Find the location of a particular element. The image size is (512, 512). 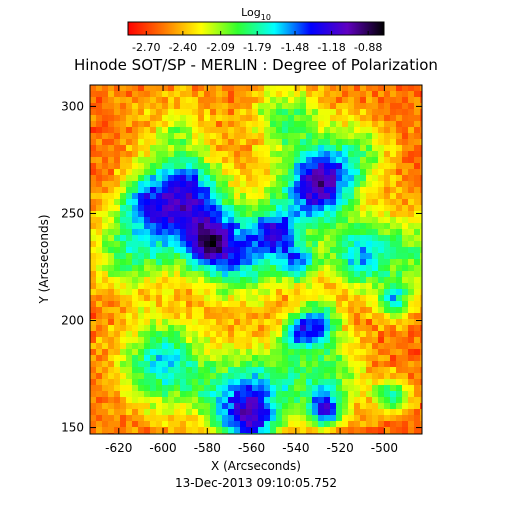

x-axis-label: X (Arcseconds) is located at coordinates (256, 466).